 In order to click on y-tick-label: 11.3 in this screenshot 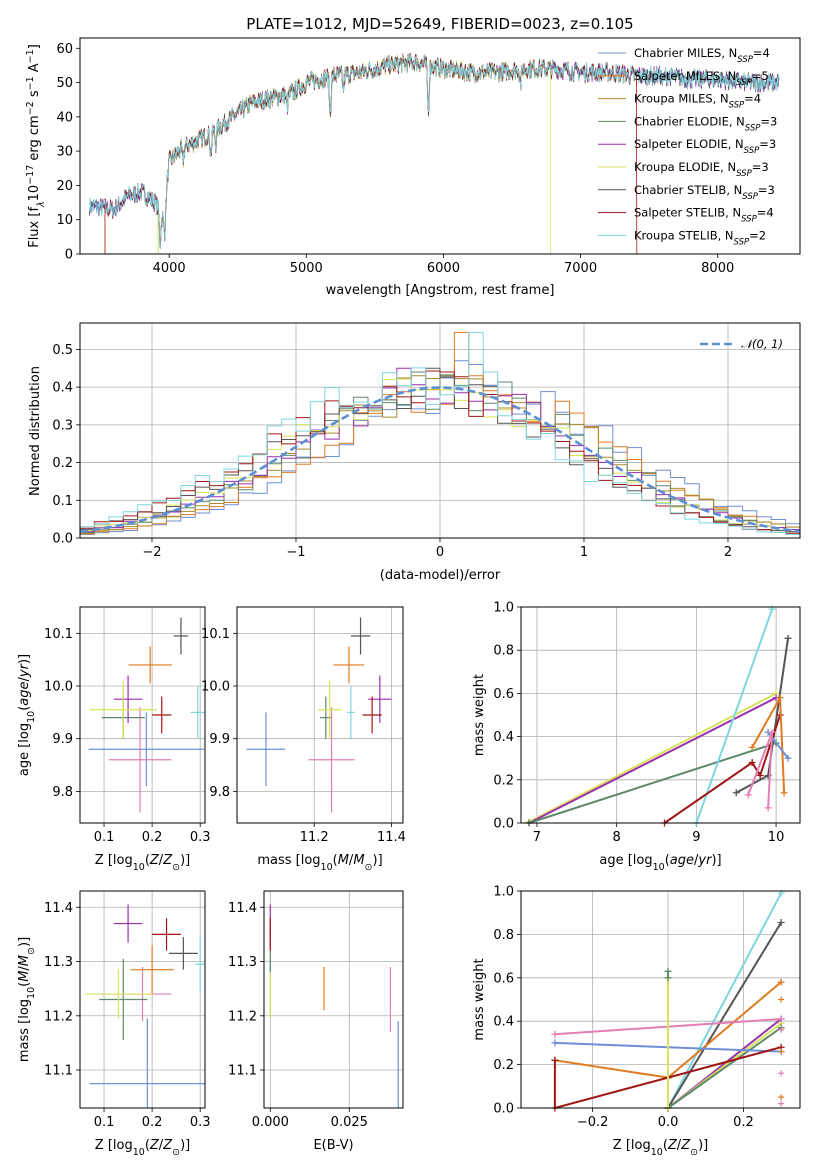, I will do `click(242, 962)`.